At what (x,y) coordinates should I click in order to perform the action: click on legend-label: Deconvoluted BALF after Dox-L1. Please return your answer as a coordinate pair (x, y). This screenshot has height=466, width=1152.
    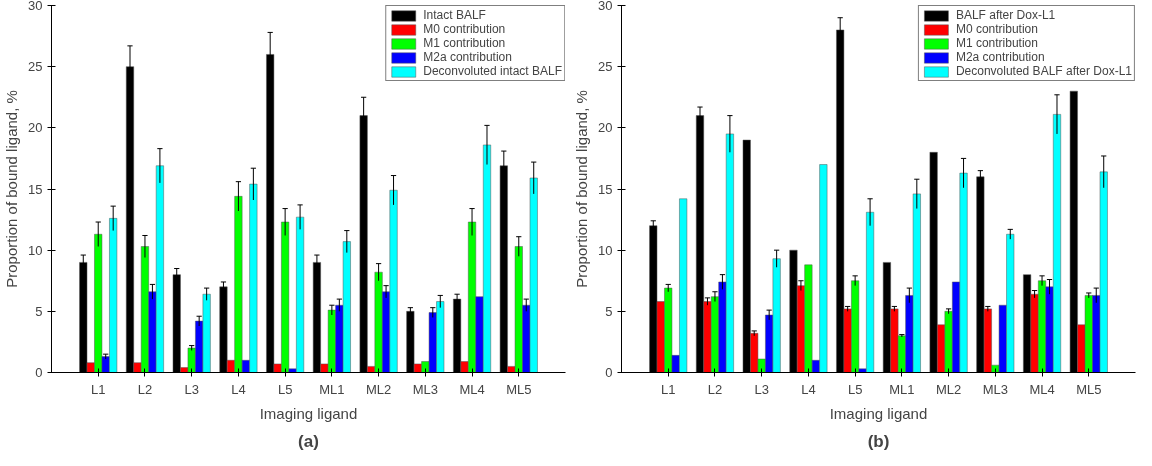
    Looking at the image, I should click on (1043, 71).